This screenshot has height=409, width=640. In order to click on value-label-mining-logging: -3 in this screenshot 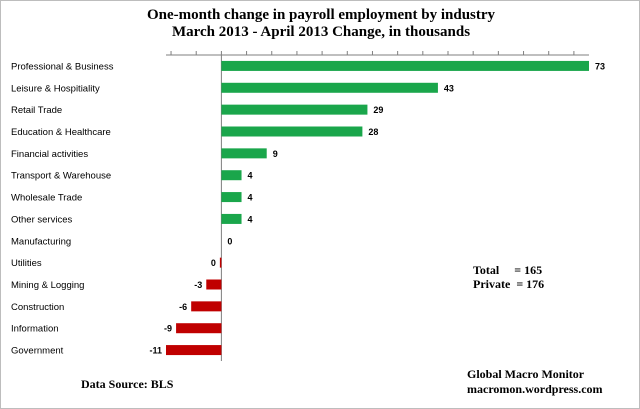, I will do `click(198, 285)`.